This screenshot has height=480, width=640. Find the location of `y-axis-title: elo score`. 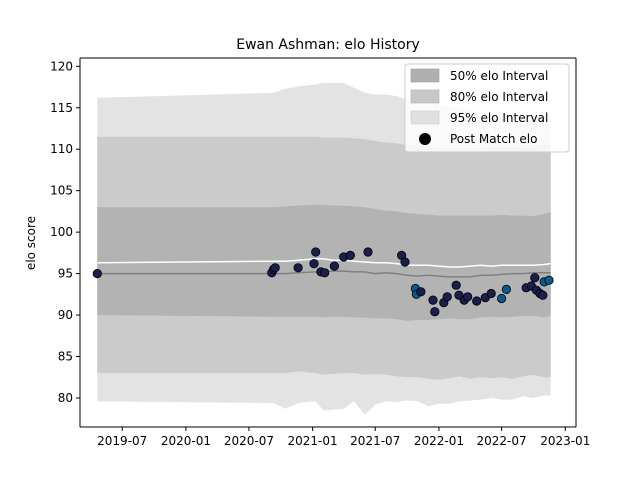

y-axis-title: elo score is located at coordinates (31, 243).